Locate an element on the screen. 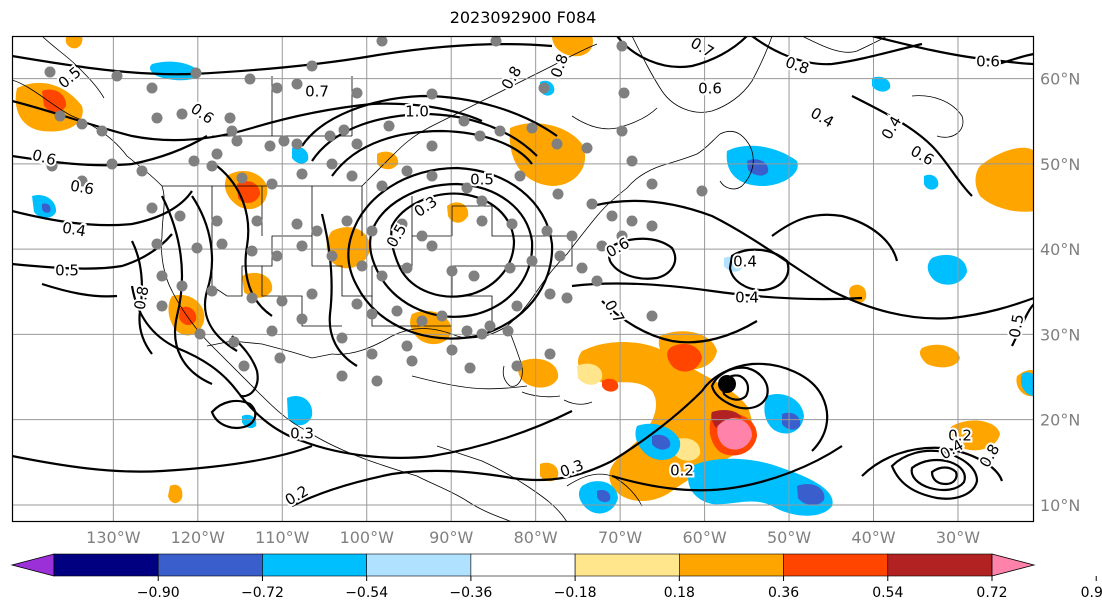 This screenshot has height=613, width=1102. map-title: 2023092900 F084 is located at coordinates (523, 17).